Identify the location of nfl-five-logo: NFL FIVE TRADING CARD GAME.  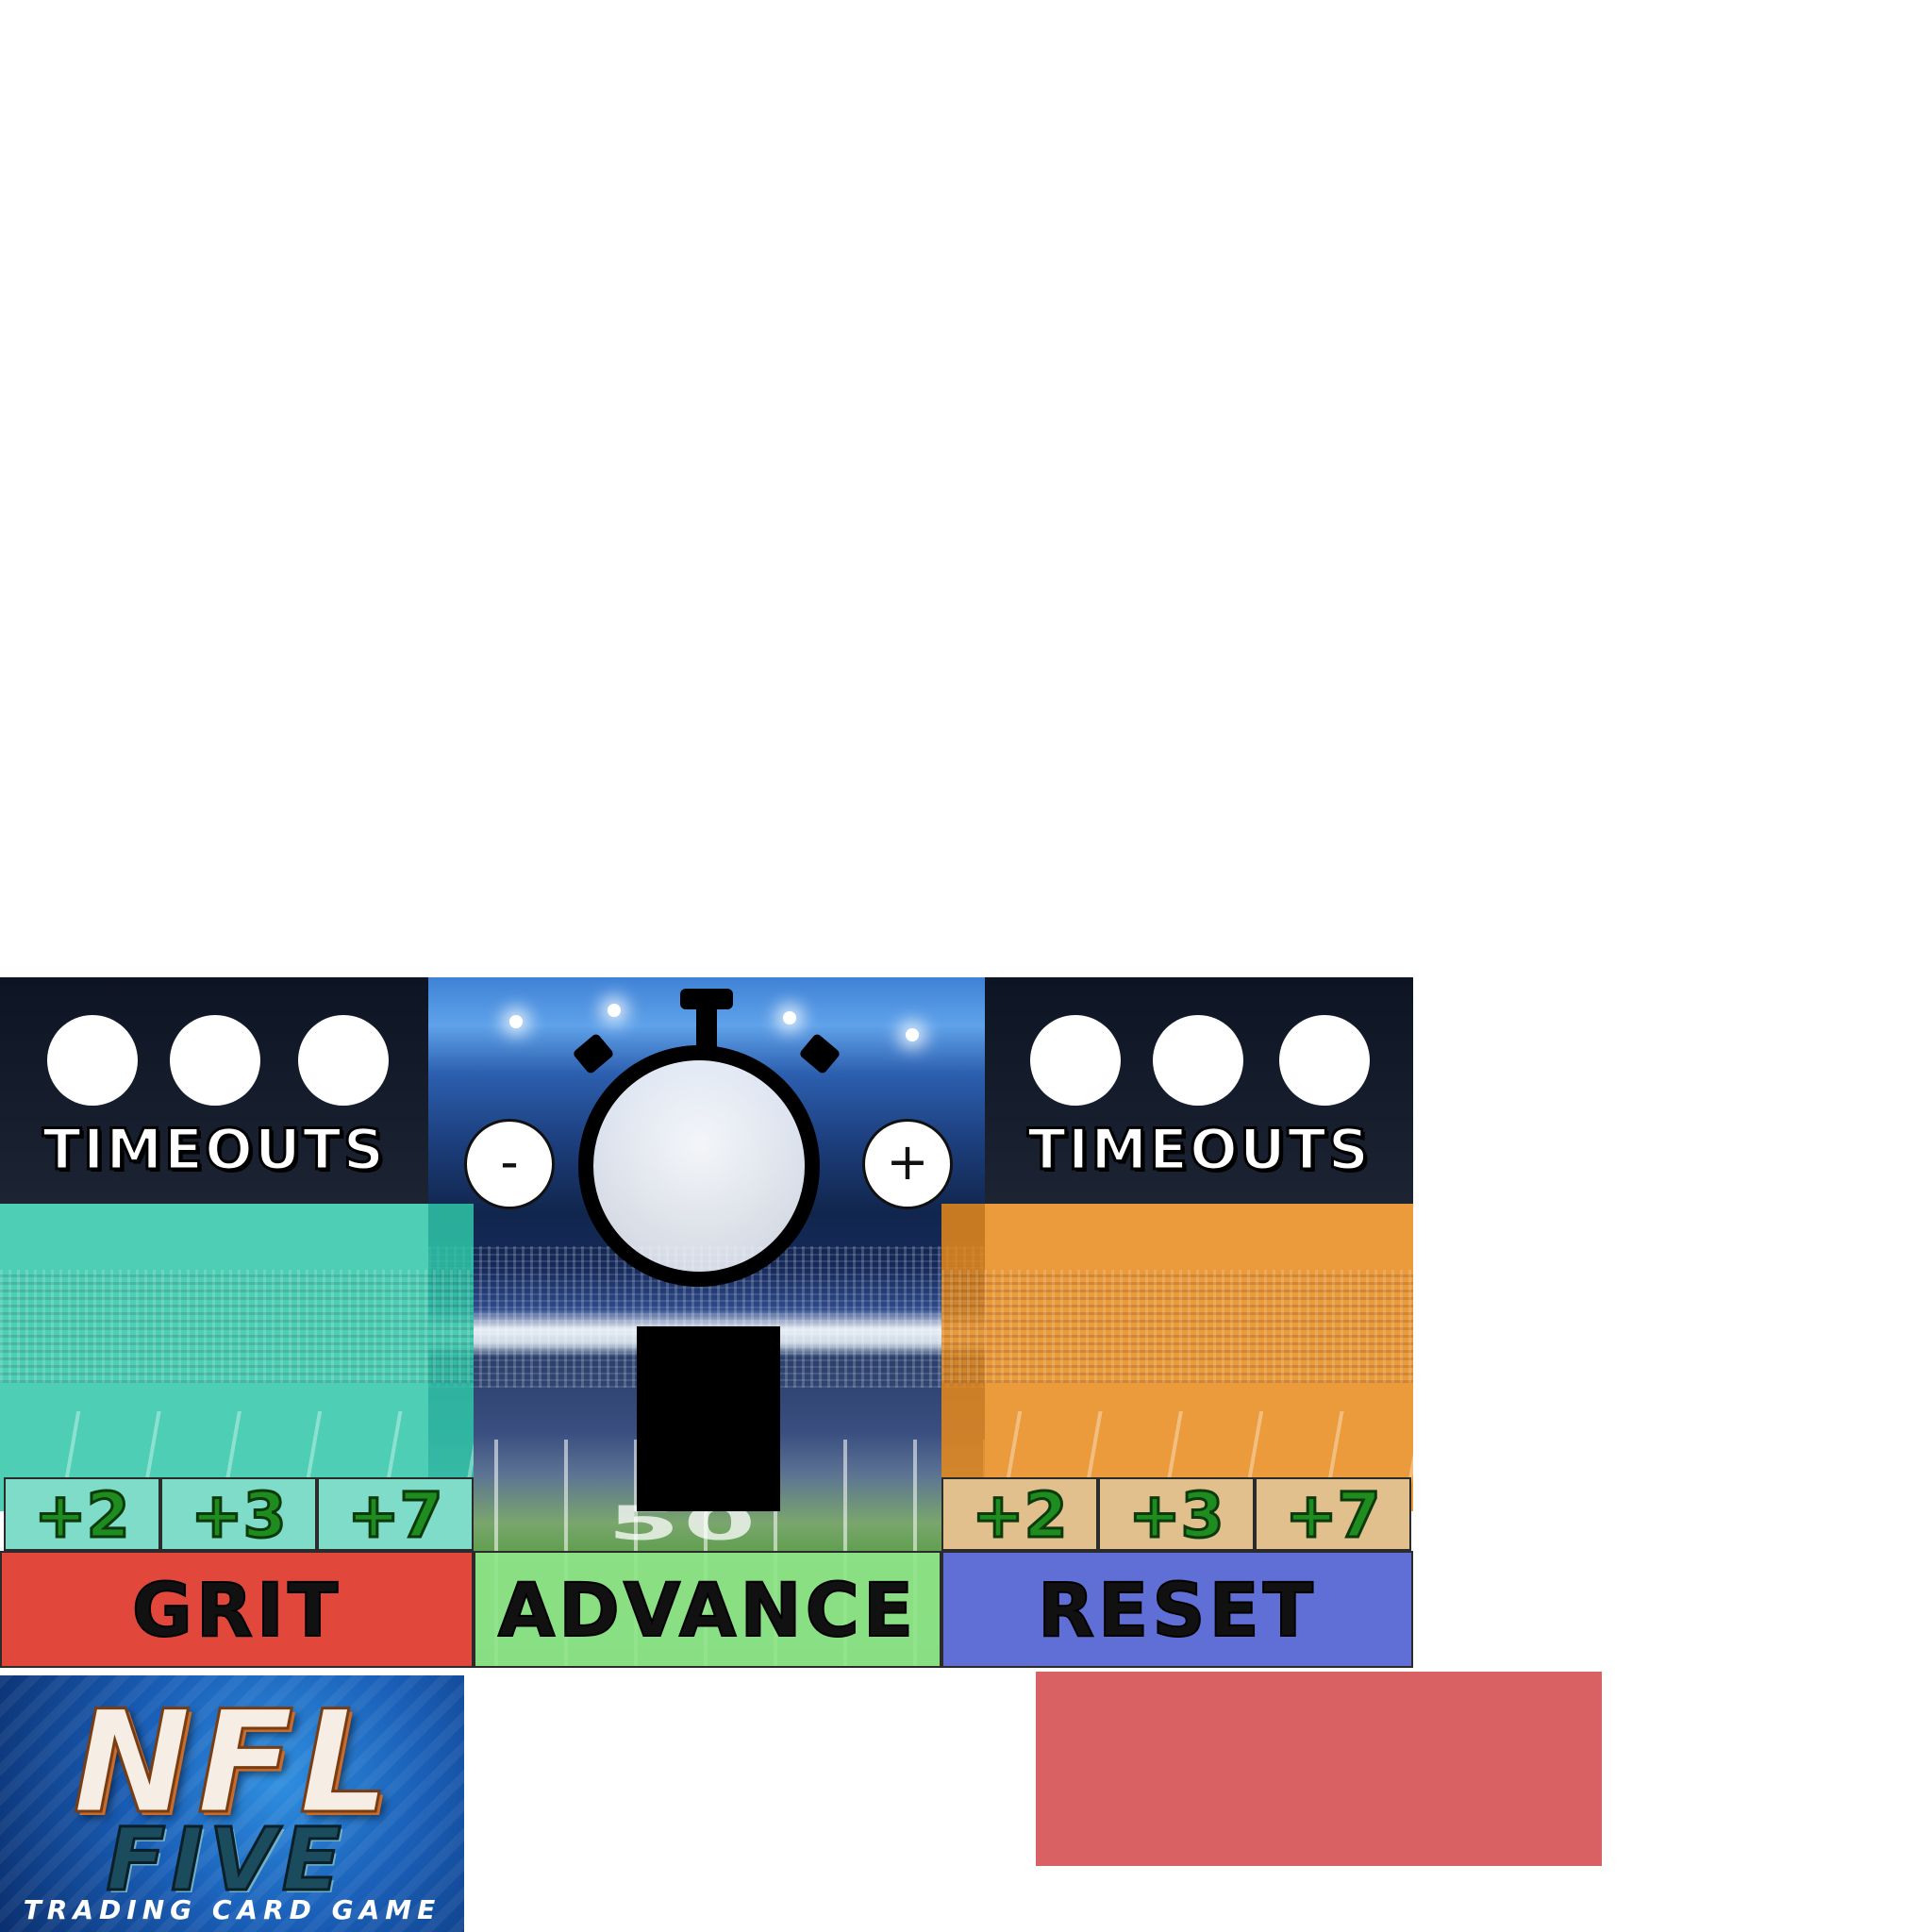
(232, 1804).